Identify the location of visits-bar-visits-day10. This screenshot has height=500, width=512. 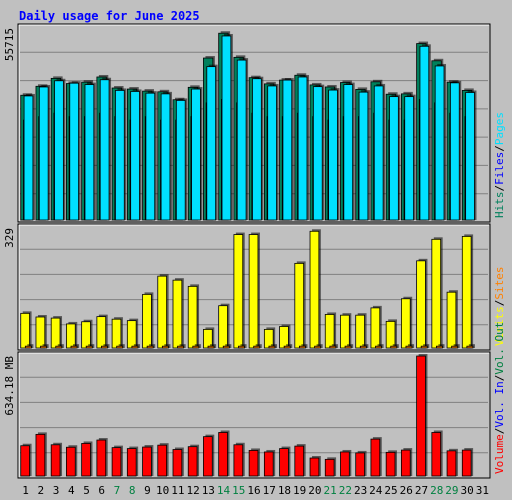
(163, 311).